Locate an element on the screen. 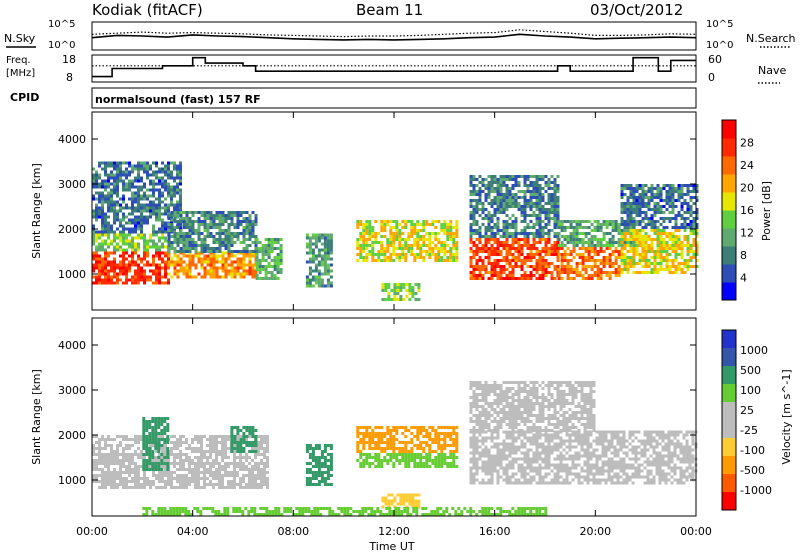  freq-label-1: Freq. is located at coordinates (18, 60).